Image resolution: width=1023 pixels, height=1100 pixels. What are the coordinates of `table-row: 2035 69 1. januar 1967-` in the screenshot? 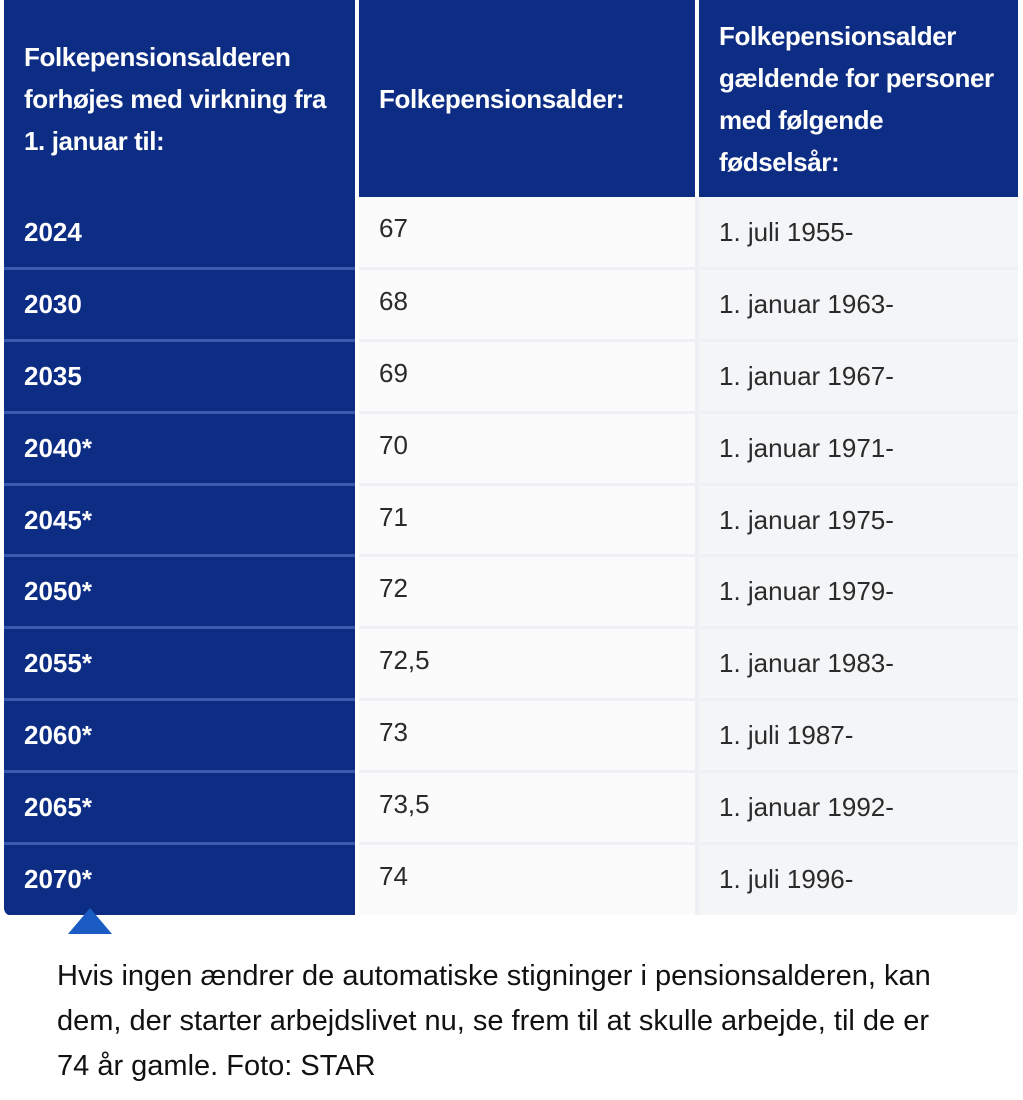 It's located at (511, 376).